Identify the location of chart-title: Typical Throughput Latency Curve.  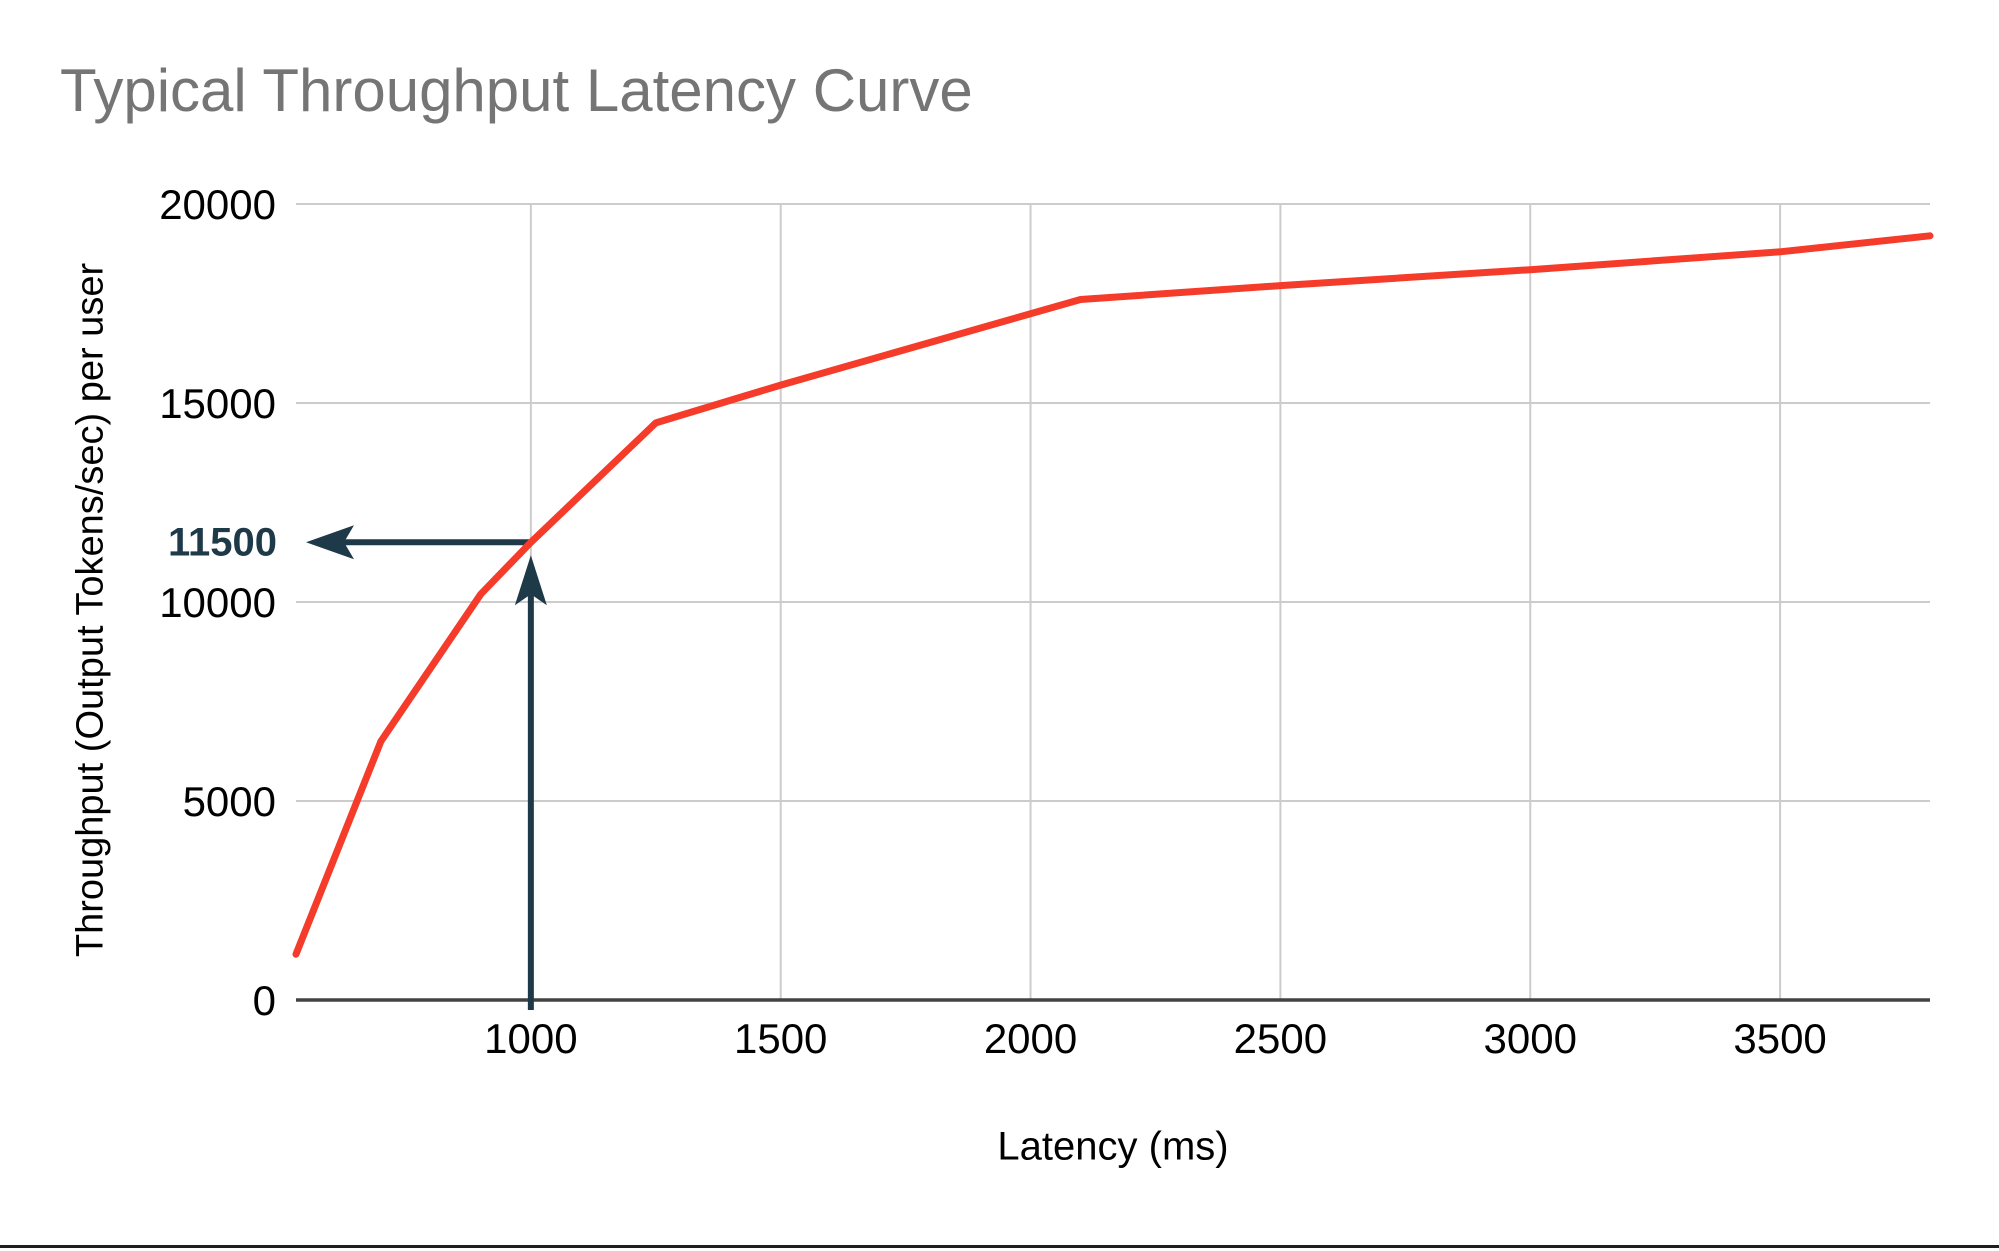
(516, 90).